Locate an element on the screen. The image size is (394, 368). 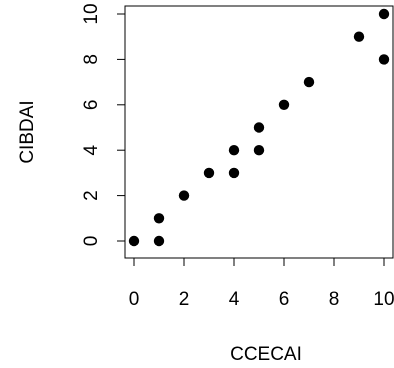
x-tick-label: 8 is located at coordinates (334, 299).